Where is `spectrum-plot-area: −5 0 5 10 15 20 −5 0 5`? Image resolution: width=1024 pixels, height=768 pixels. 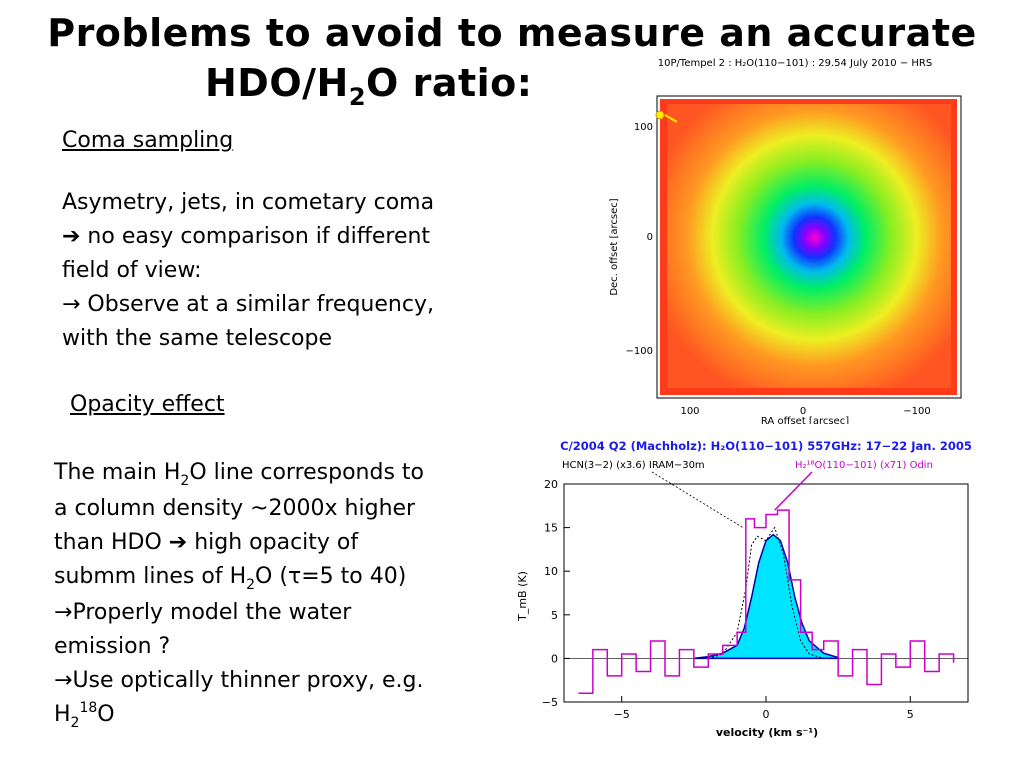 spectrum-plot-area: −5 0 5 10 15 20 −5 0 5 is located at coordinates (755, 596).